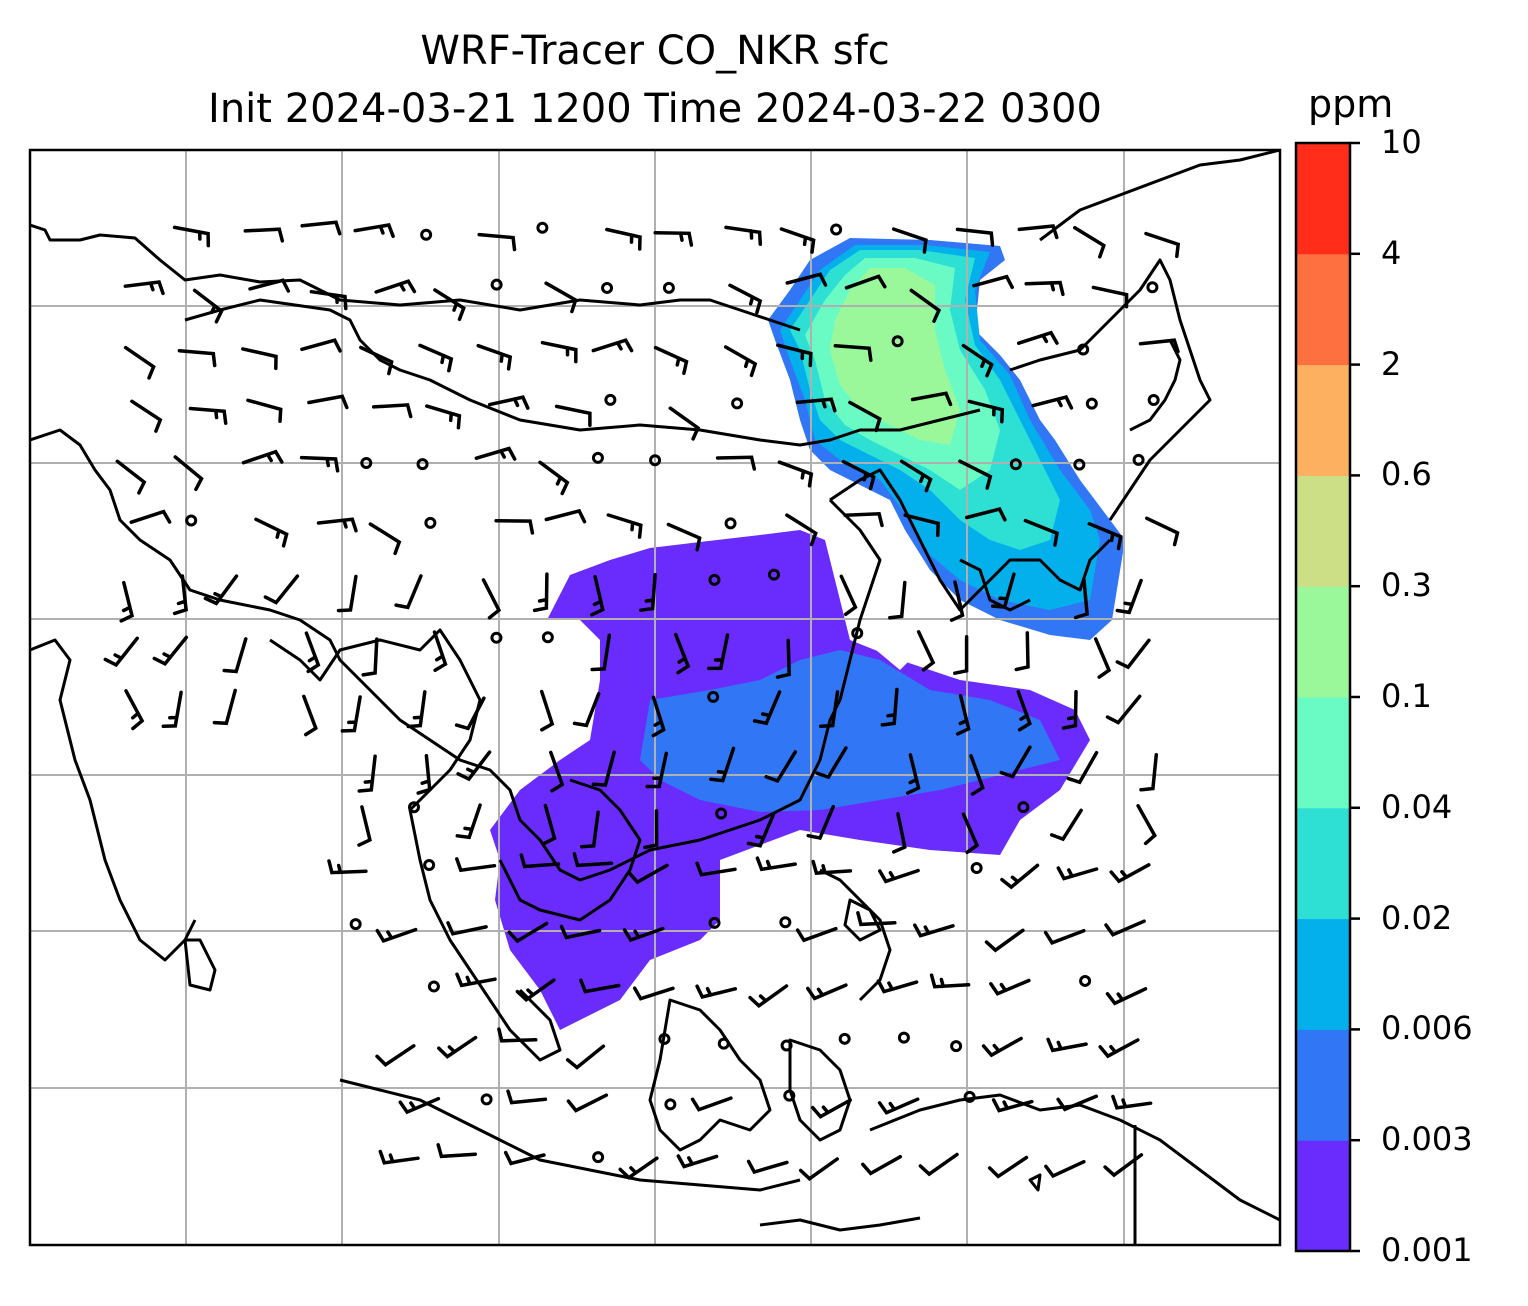 This screenshot has height=1306, width=1528. Describe the element at coordinates (1427, 1028) in the screenshot. I see `colorbar-tick-label: 0.006` at that location.